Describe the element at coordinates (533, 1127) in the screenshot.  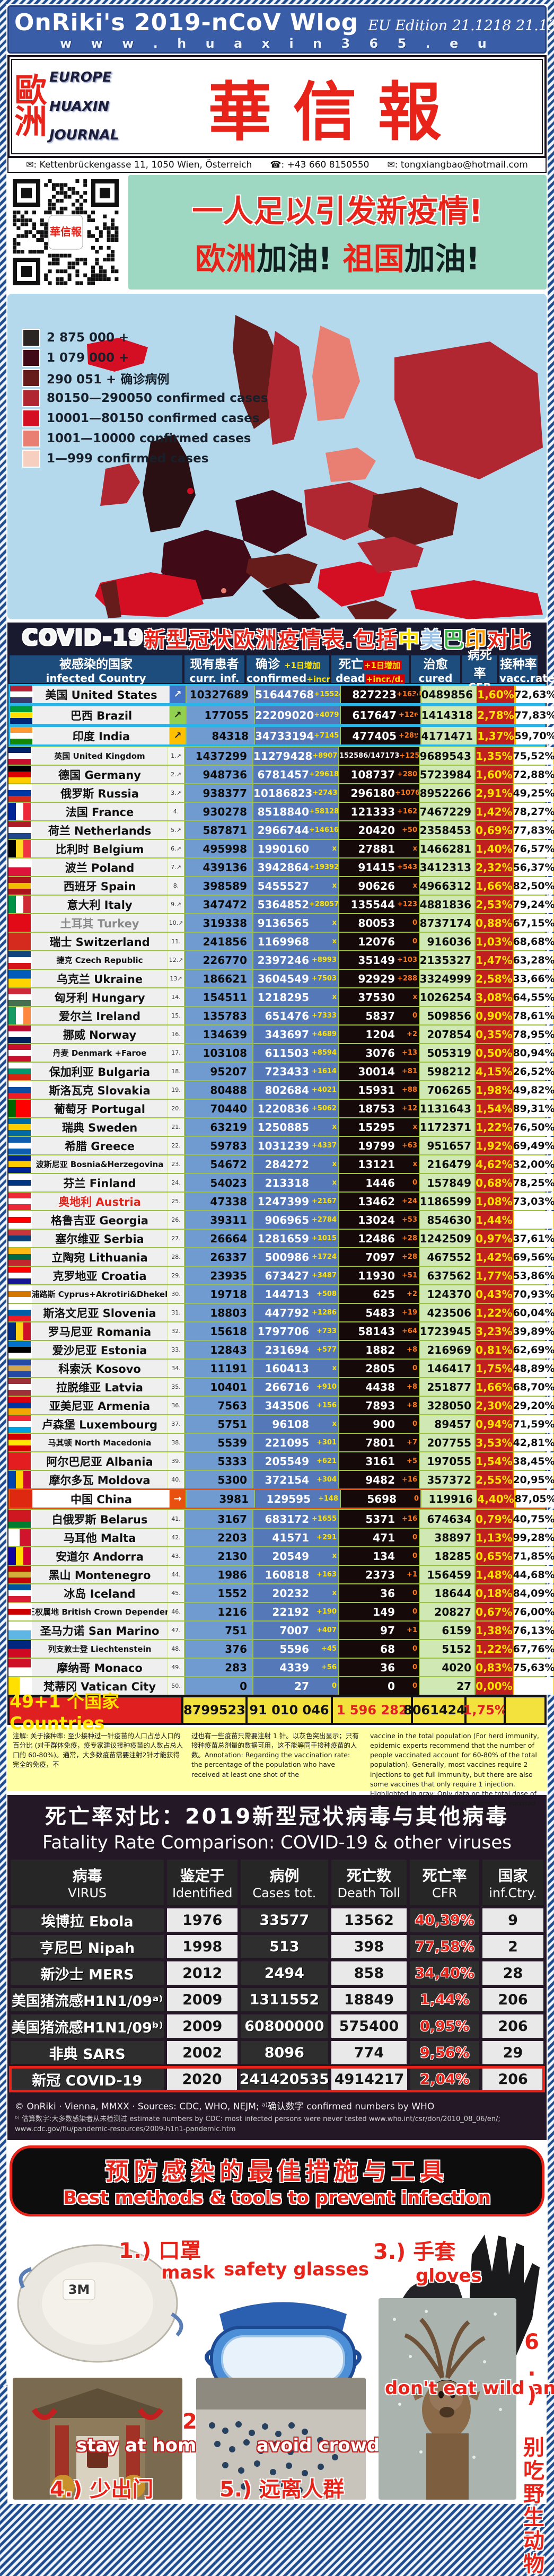
I see `vaccination-value: 76,50%` at that location.